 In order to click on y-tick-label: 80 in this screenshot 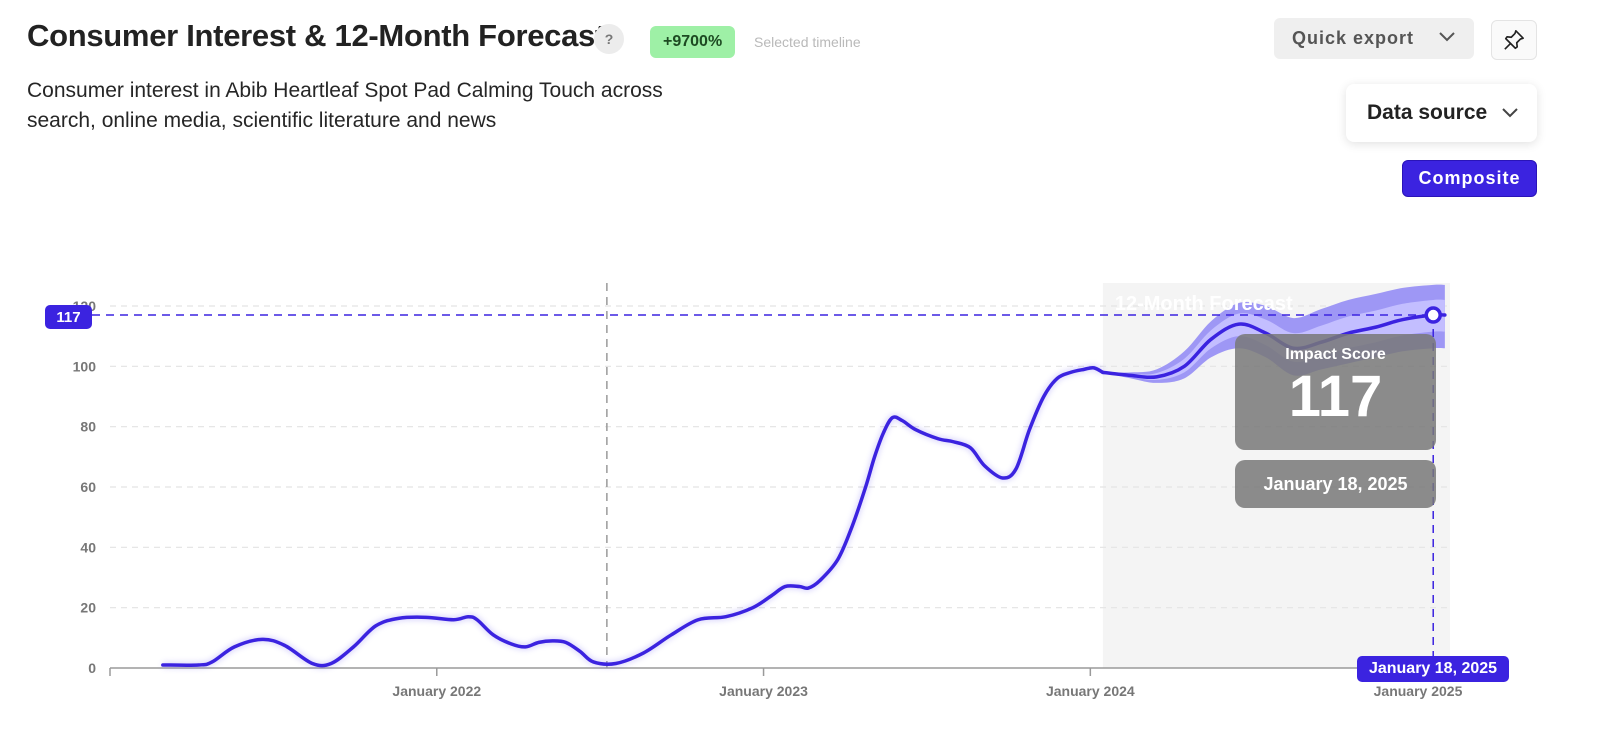, I will do `click(88, 427)`.